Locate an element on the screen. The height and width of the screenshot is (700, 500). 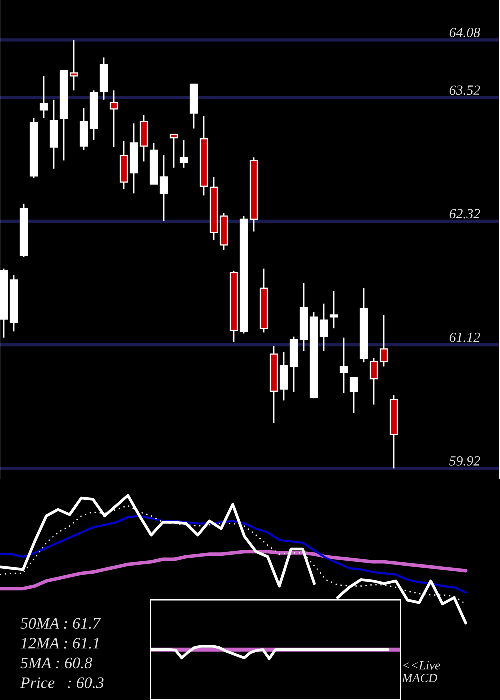
y-tick-label: 64.08 is located at coordinates (465, 33).